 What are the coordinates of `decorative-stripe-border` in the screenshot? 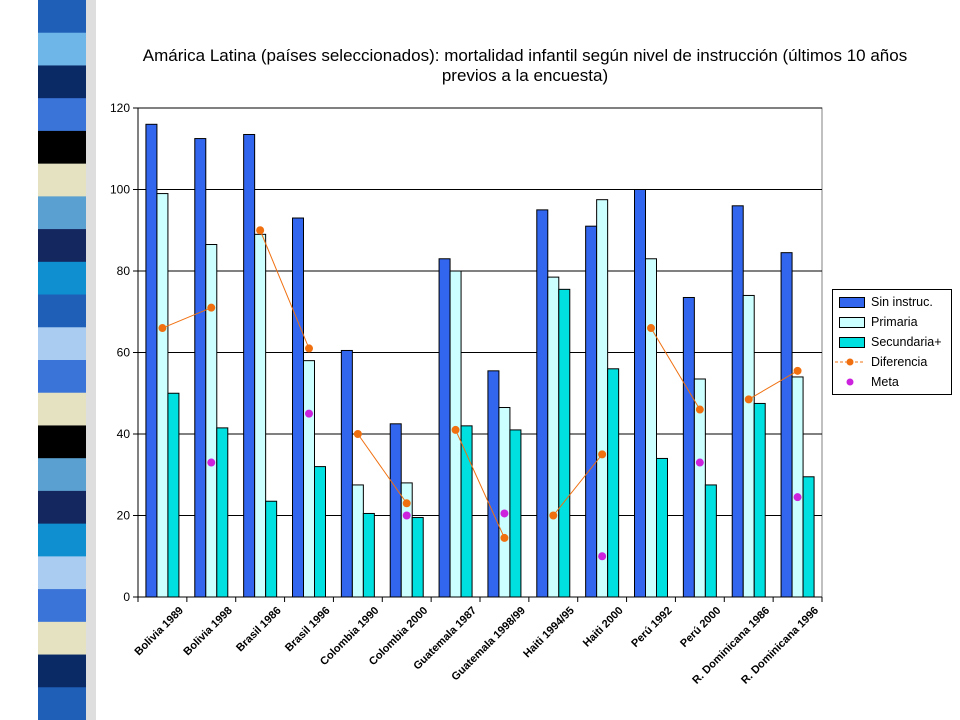 It's located at (67, 360).